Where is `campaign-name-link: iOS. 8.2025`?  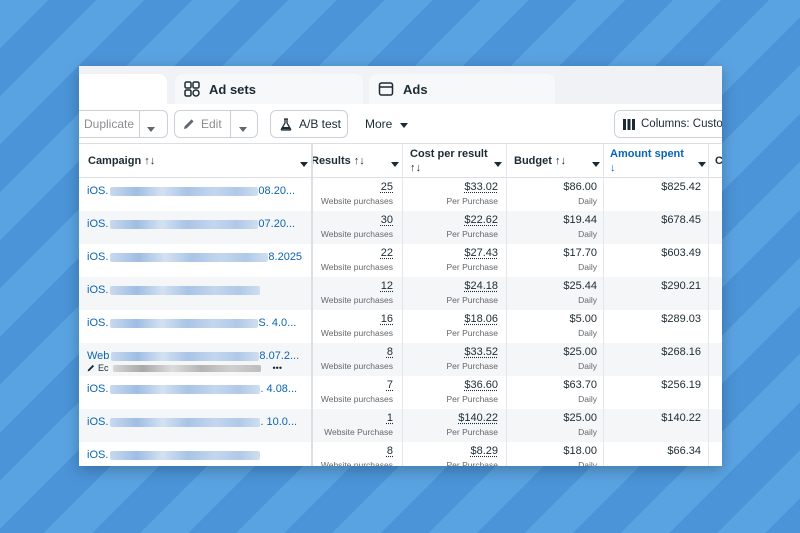 campaign-name-link: iOS. 8.2025 is located at coordinates (194, 257).